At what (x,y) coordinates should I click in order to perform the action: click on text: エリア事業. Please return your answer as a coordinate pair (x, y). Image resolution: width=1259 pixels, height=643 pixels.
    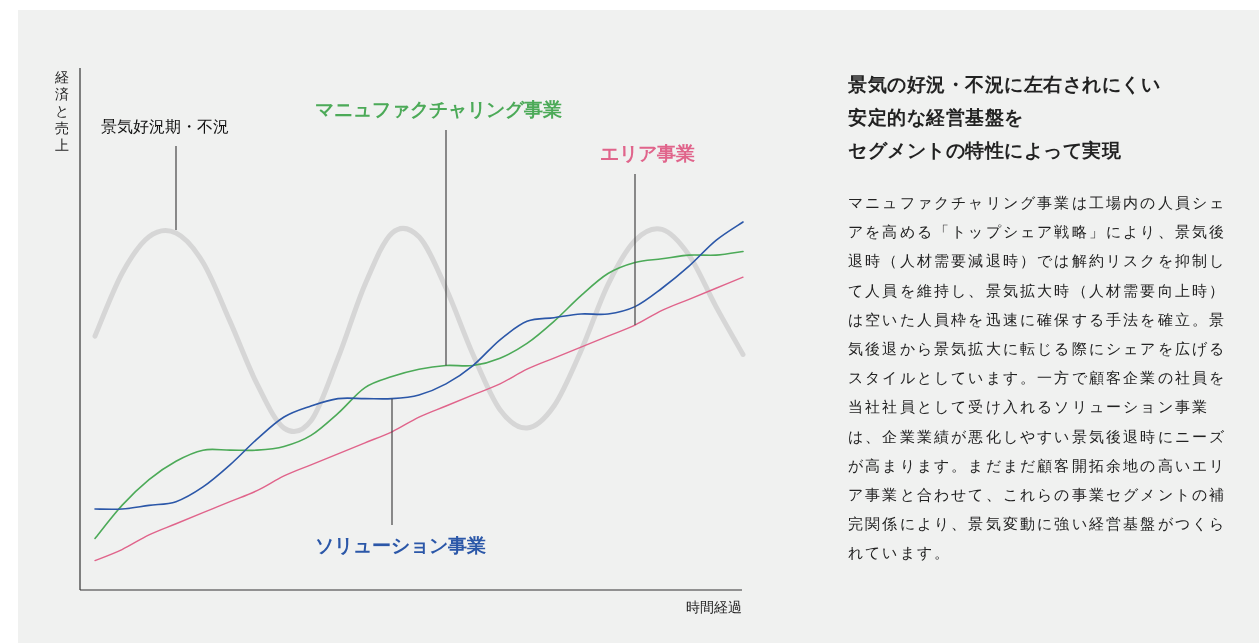
    Looking at the image, I should click on (647, 153).